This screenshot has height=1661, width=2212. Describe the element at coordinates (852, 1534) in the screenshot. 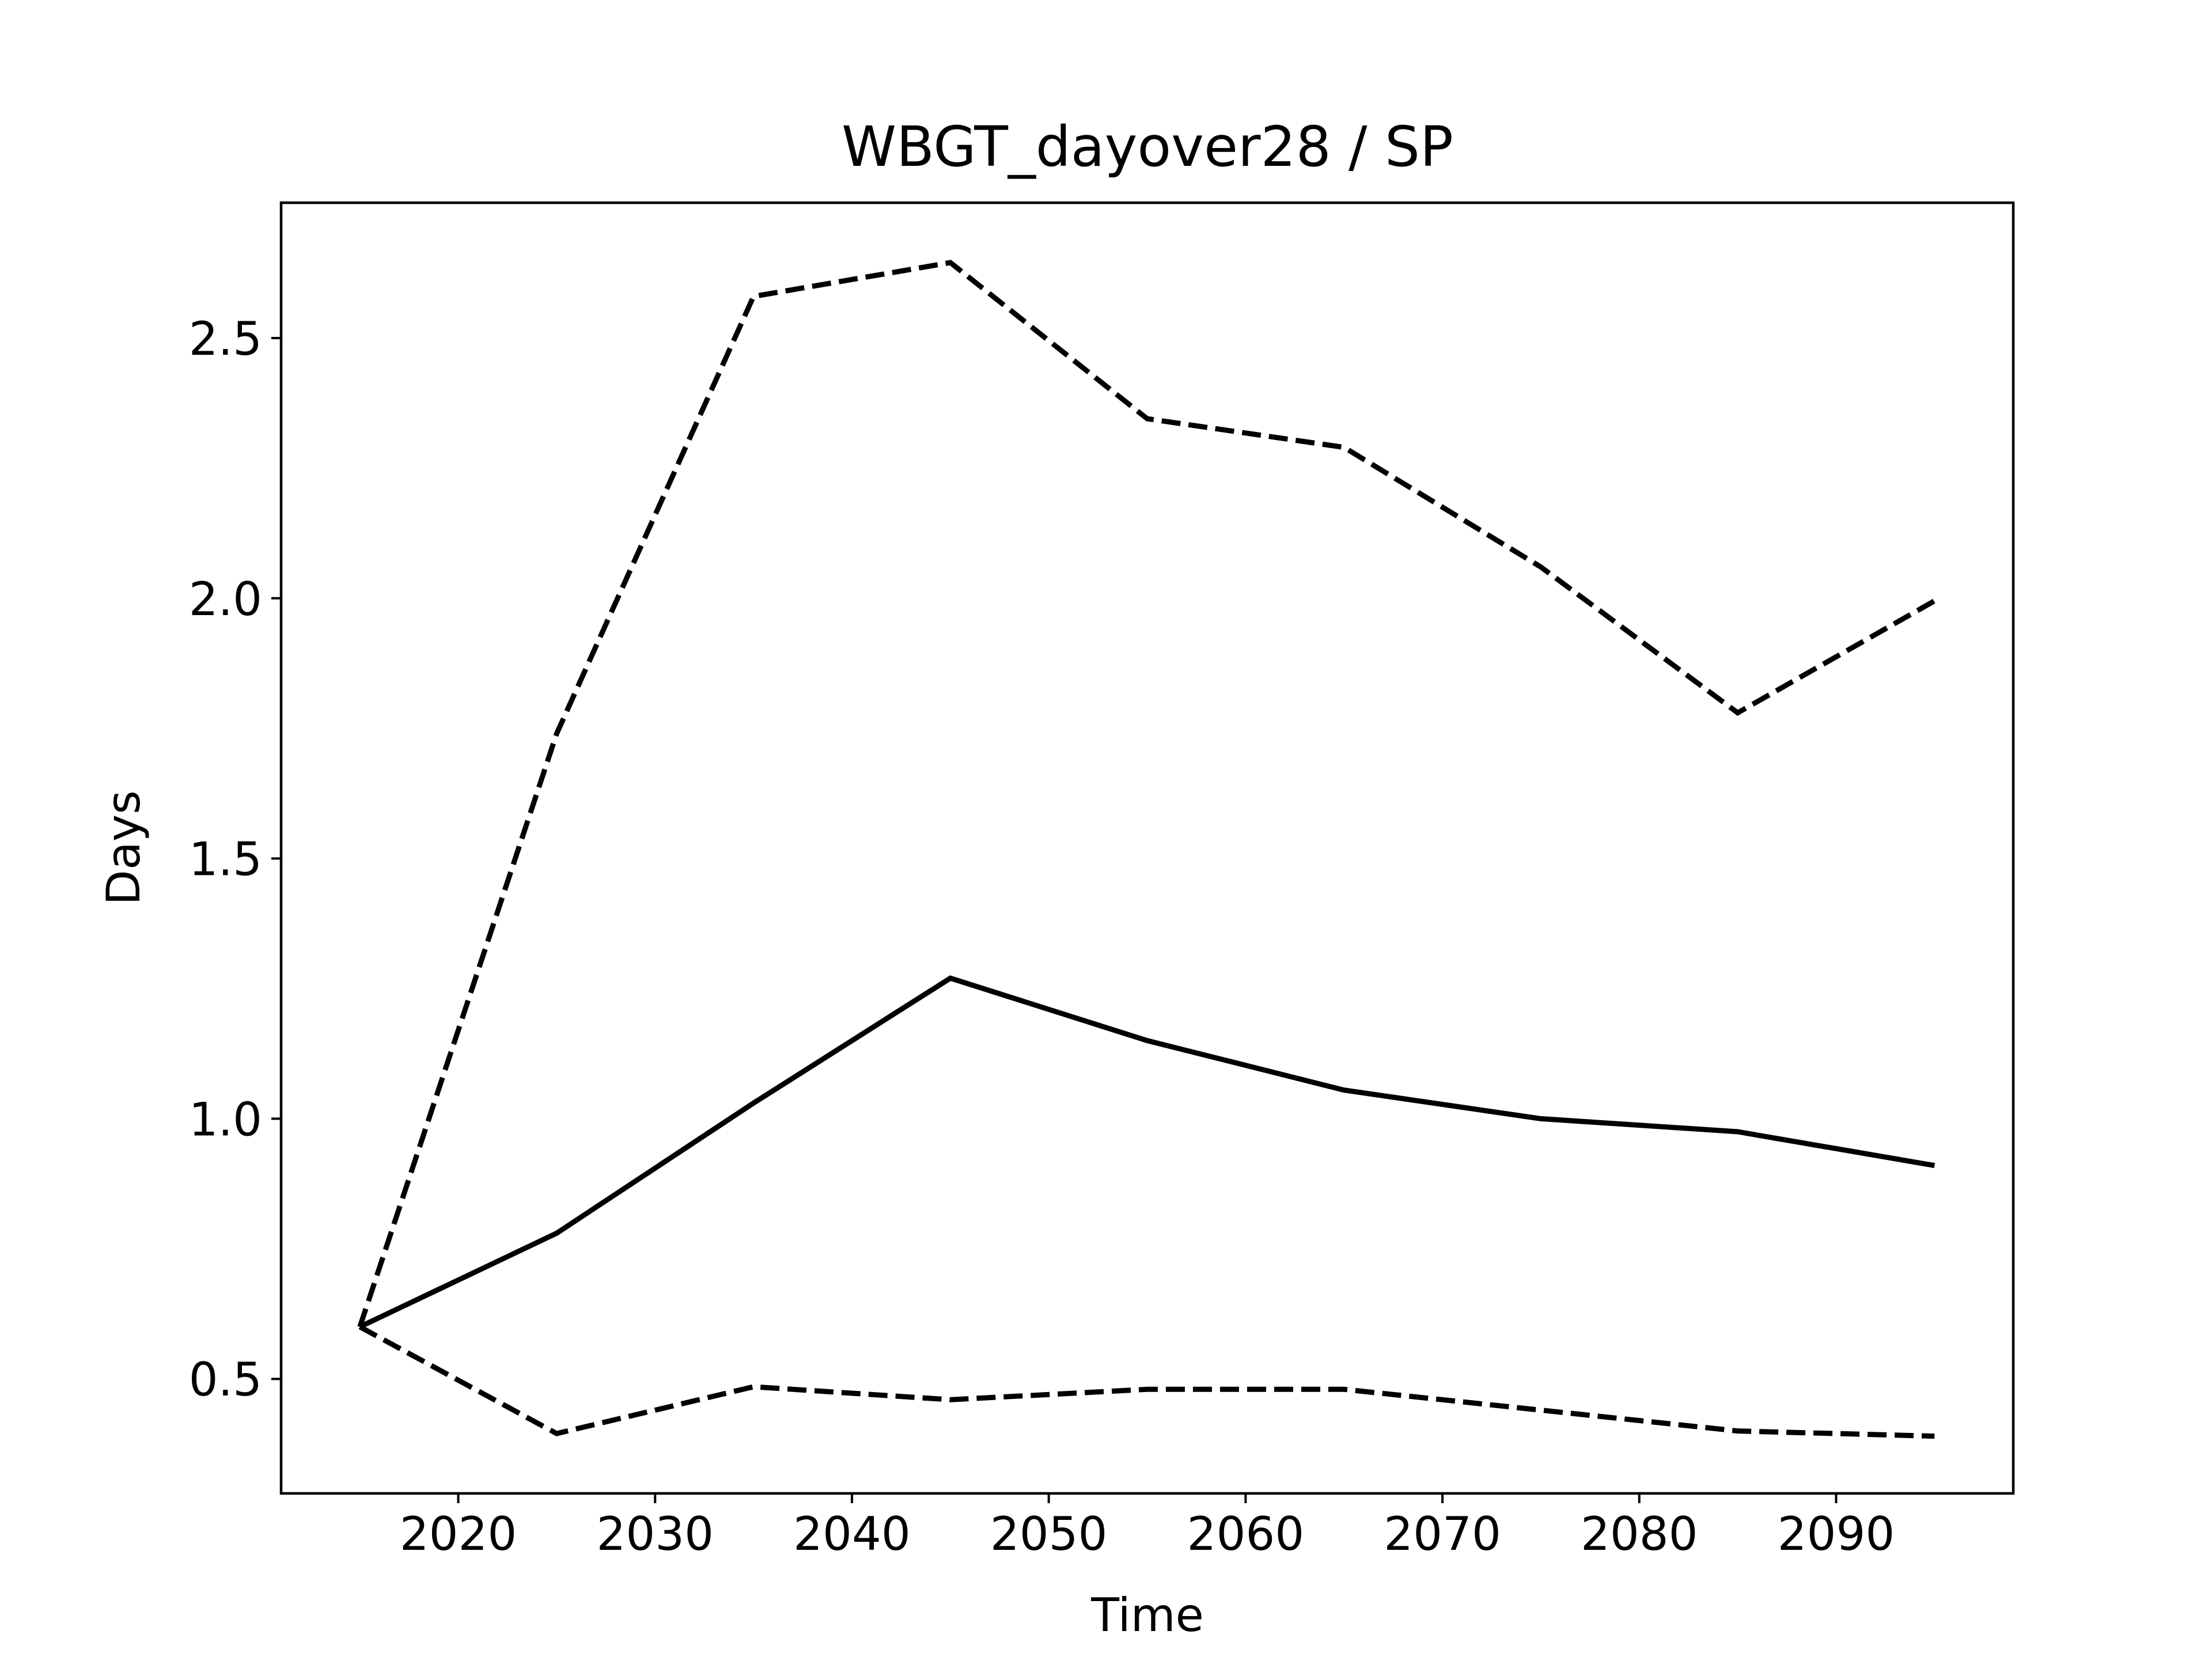

I see `x-tick-label: 2040` at that location.